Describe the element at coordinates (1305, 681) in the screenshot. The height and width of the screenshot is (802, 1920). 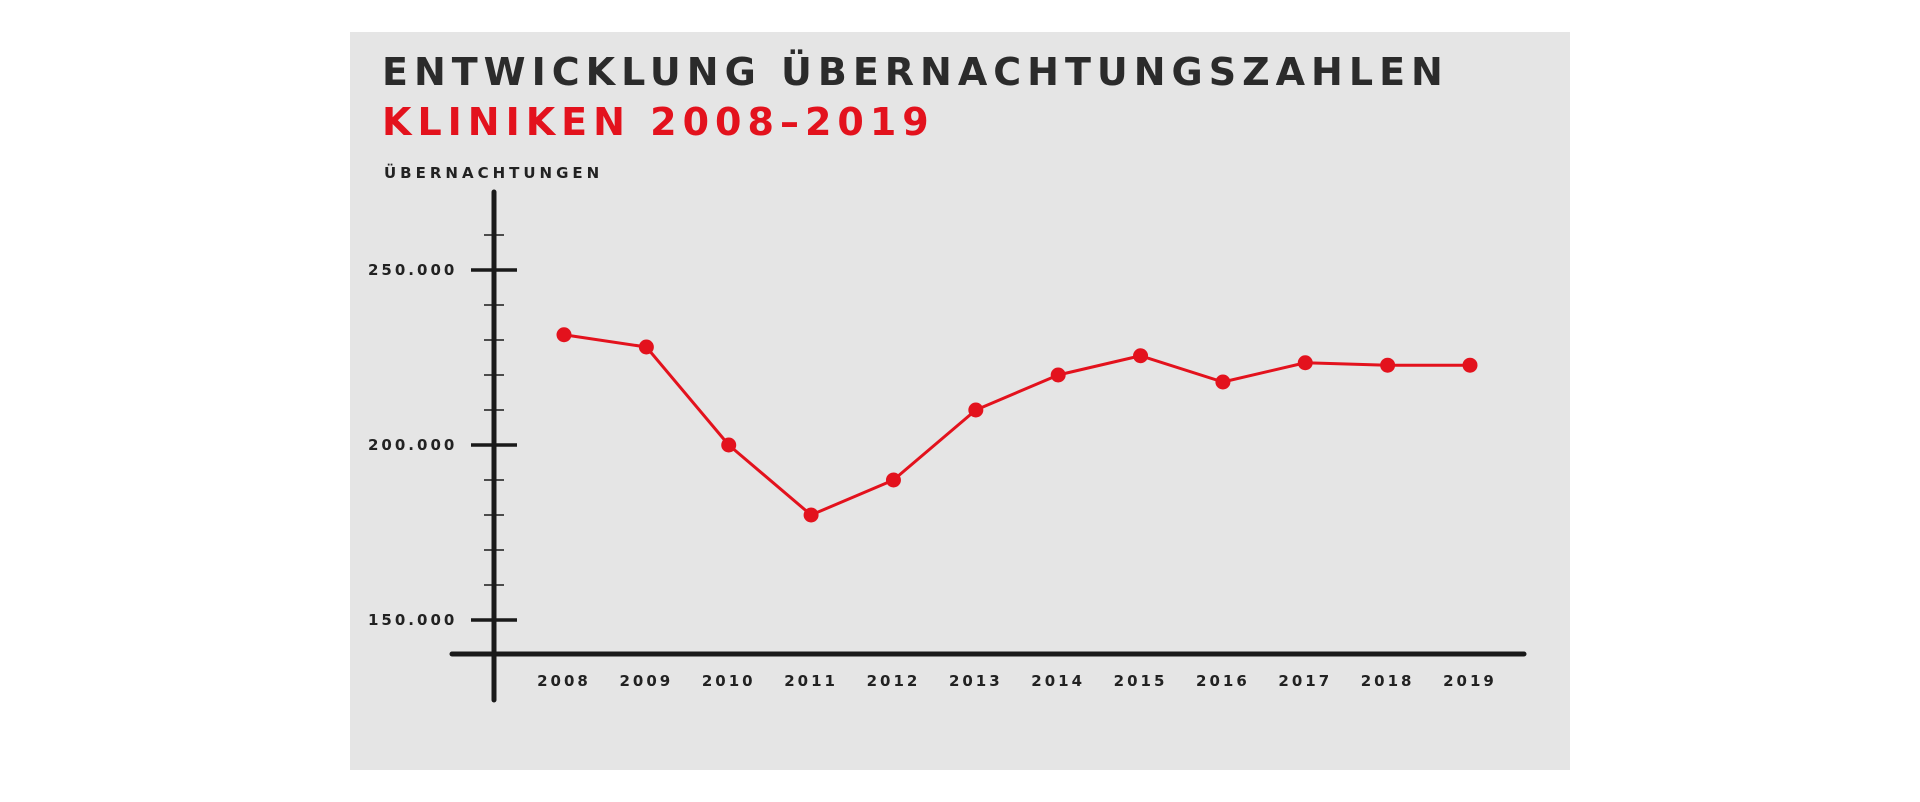
I see `x-tick-label: 2017` at that location.